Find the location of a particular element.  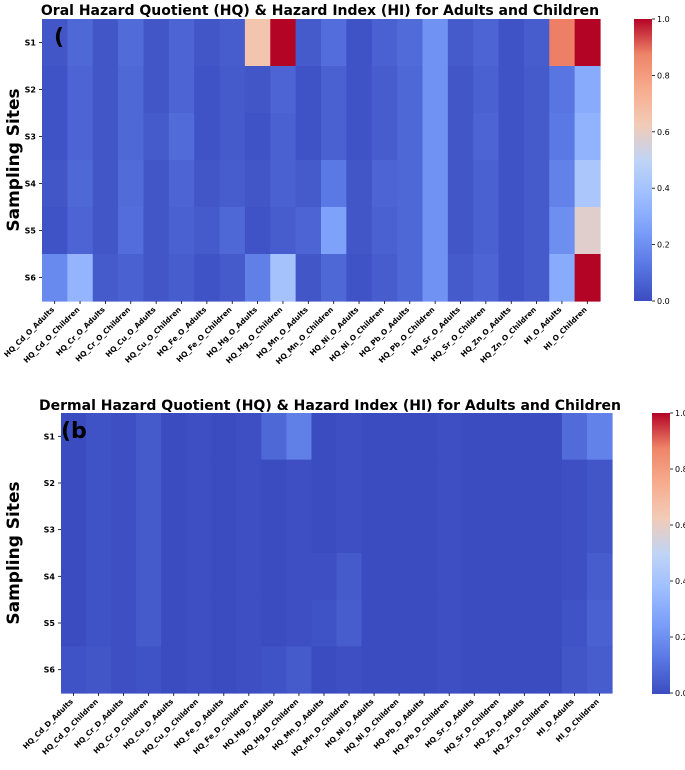

dermal-row-labels: S1 S2 S3 S4 S5 S6 is located at coordinates (52, 553).